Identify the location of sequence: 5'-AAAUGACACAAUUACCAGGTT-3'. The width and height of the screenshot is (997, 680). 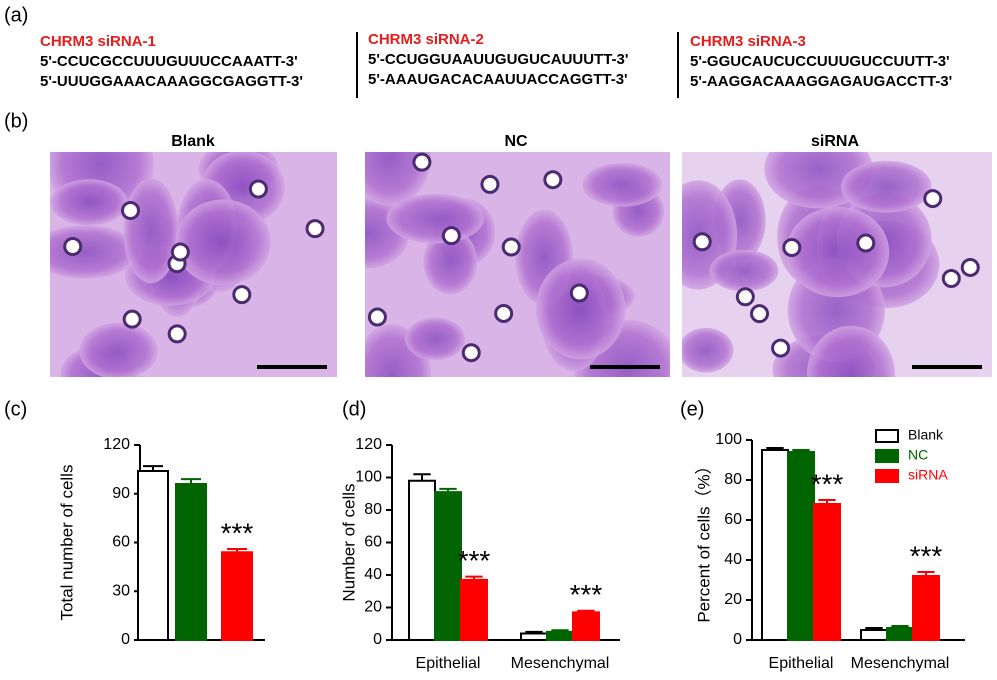
(498, 79).